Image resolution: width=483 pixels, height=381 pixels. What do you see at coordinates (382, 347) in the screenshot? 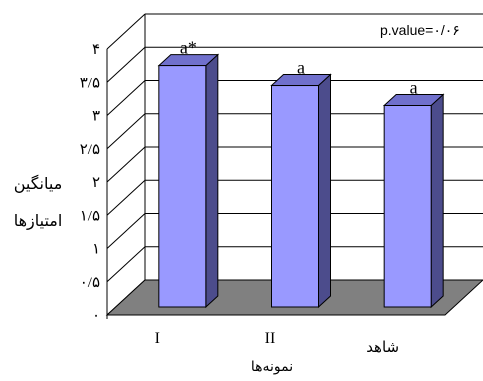
I see `x-category-label: شاهد` at bounding box center [382, 347].